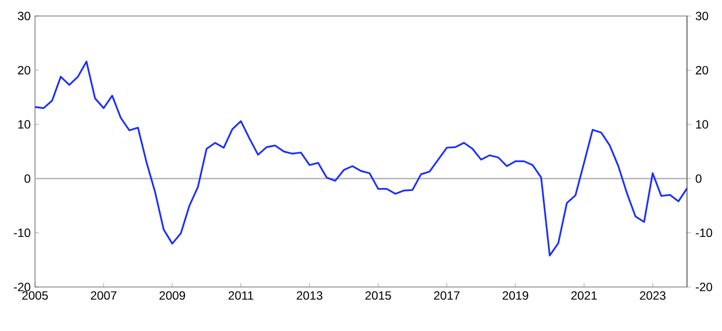  I want to click on x-tick-label: 2011, so click(241, 295).